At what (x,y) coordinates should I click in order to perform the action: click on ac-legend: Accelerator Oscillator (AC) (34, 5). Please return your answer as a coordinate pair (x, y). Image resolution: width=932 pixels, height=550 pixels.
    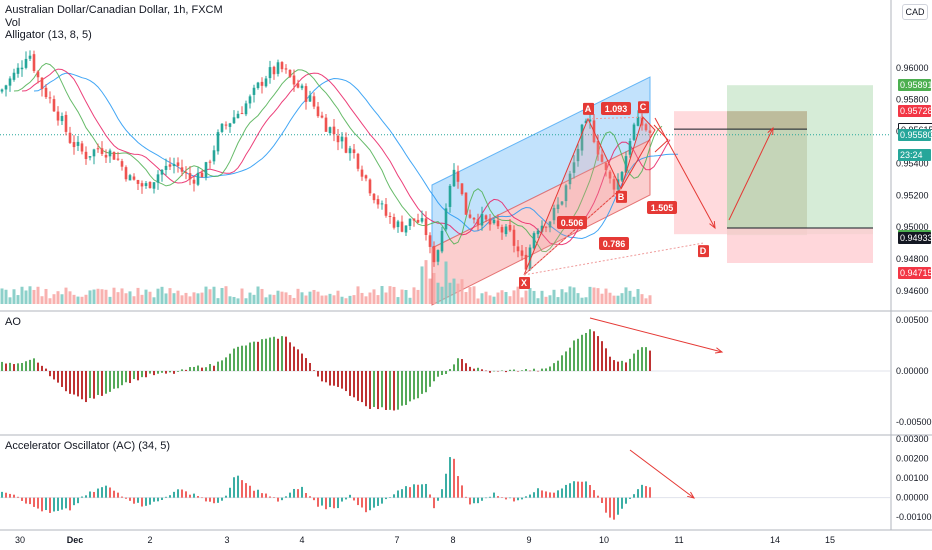
    Looking at the image, I should click on (88, 446).